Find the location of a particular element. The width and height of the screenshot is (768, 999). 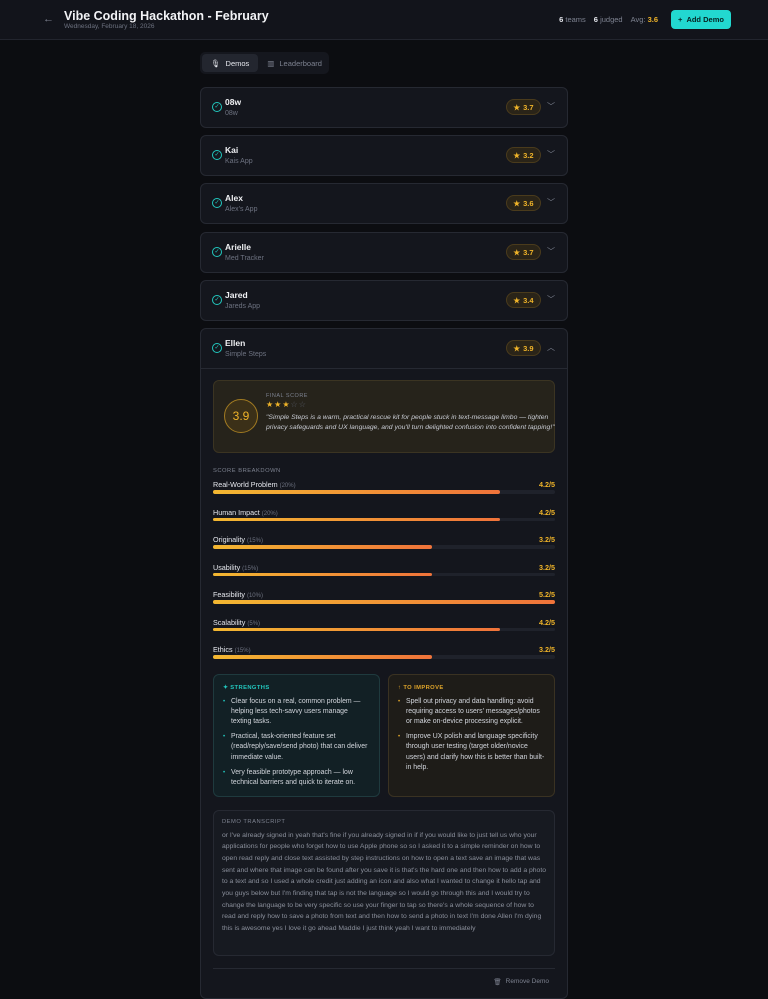

demo-card-header: ✓ 08w 08w ★ 3.7 ﹀ is located at coordinates (384, 107).